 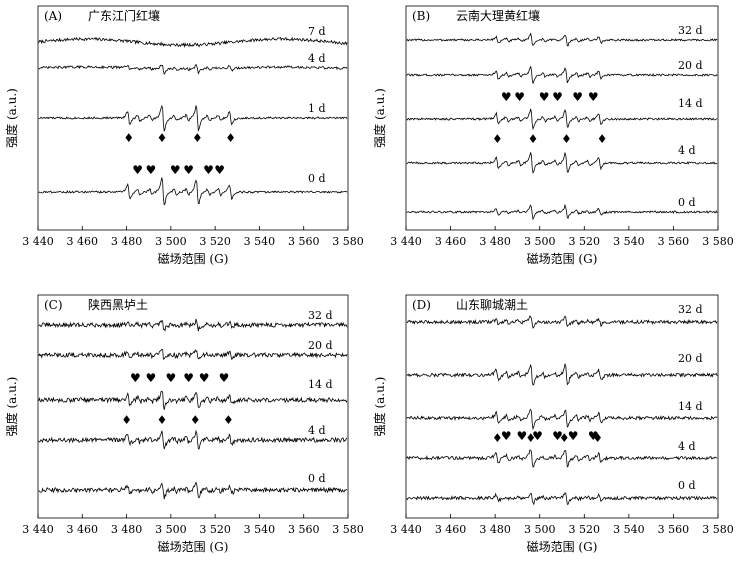 What do you see at coordinates (317, 31) in the screenshot?
I see `series-label: 7 d` at bounding box center [317, 31].